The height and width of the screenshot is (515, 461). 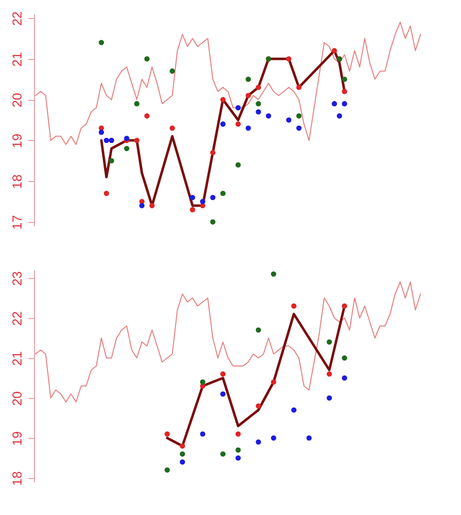 I want to click on y-tick-label: 17, so click(x=17, y=222).